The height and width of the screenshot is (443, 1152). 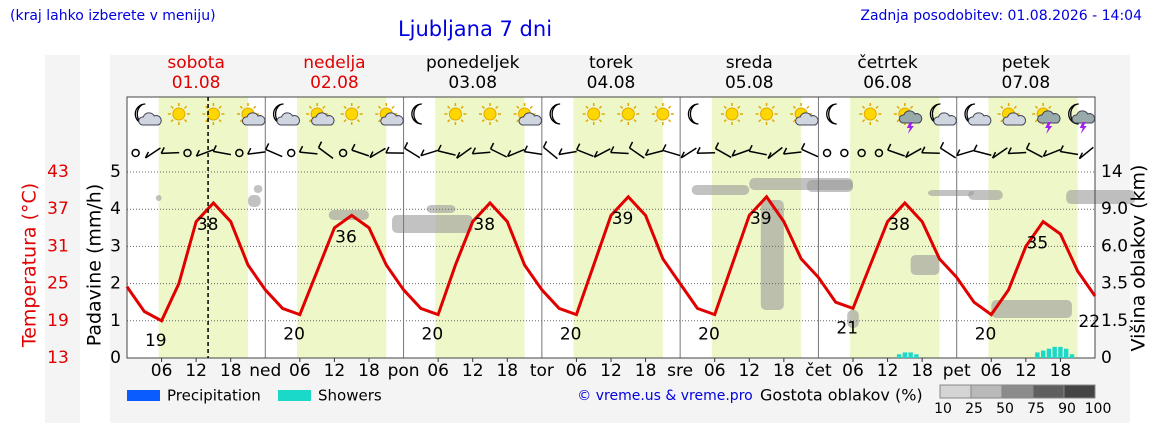 I want to click on x-tick-label: sre, so click(x=680, y=371).